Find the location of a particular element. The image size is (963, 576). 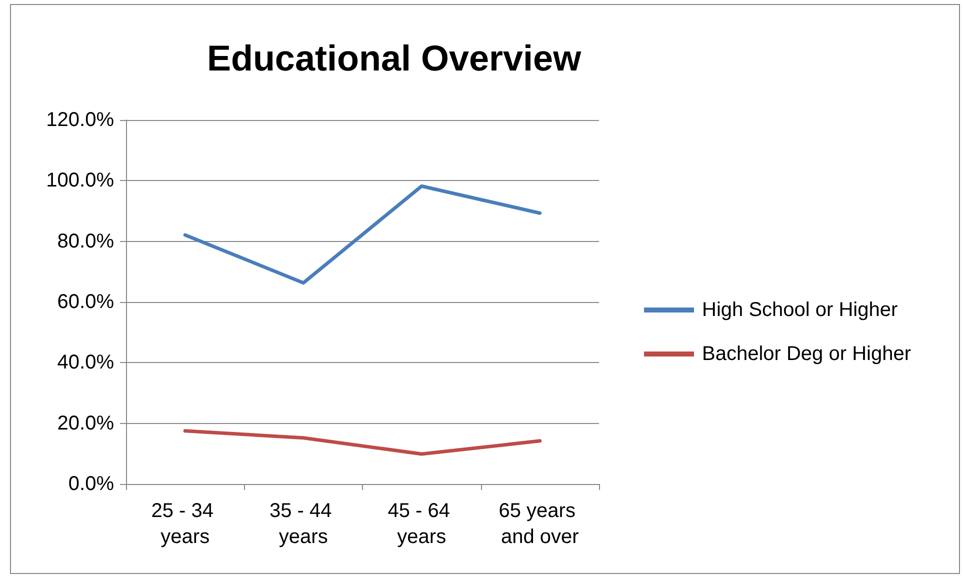

x-tick-label: 65 years and over is located at coordinates (540, 524).